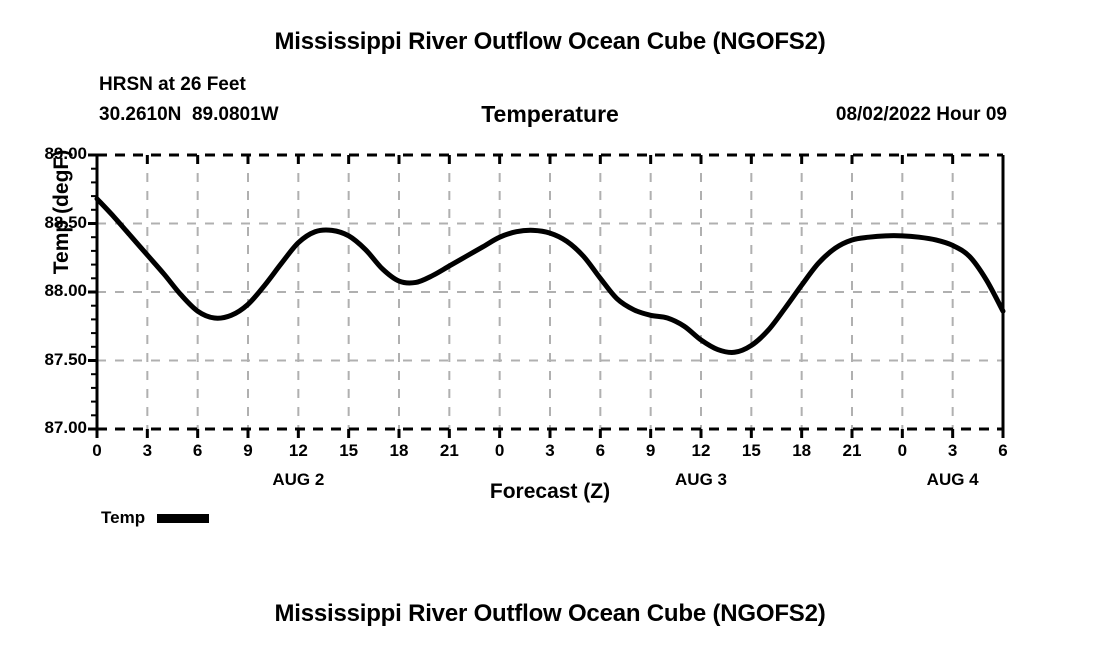  Describe the element at coordinates (550, 491) in the screenshot. I see `x-axis-label: Forecast (Z)` at that location.